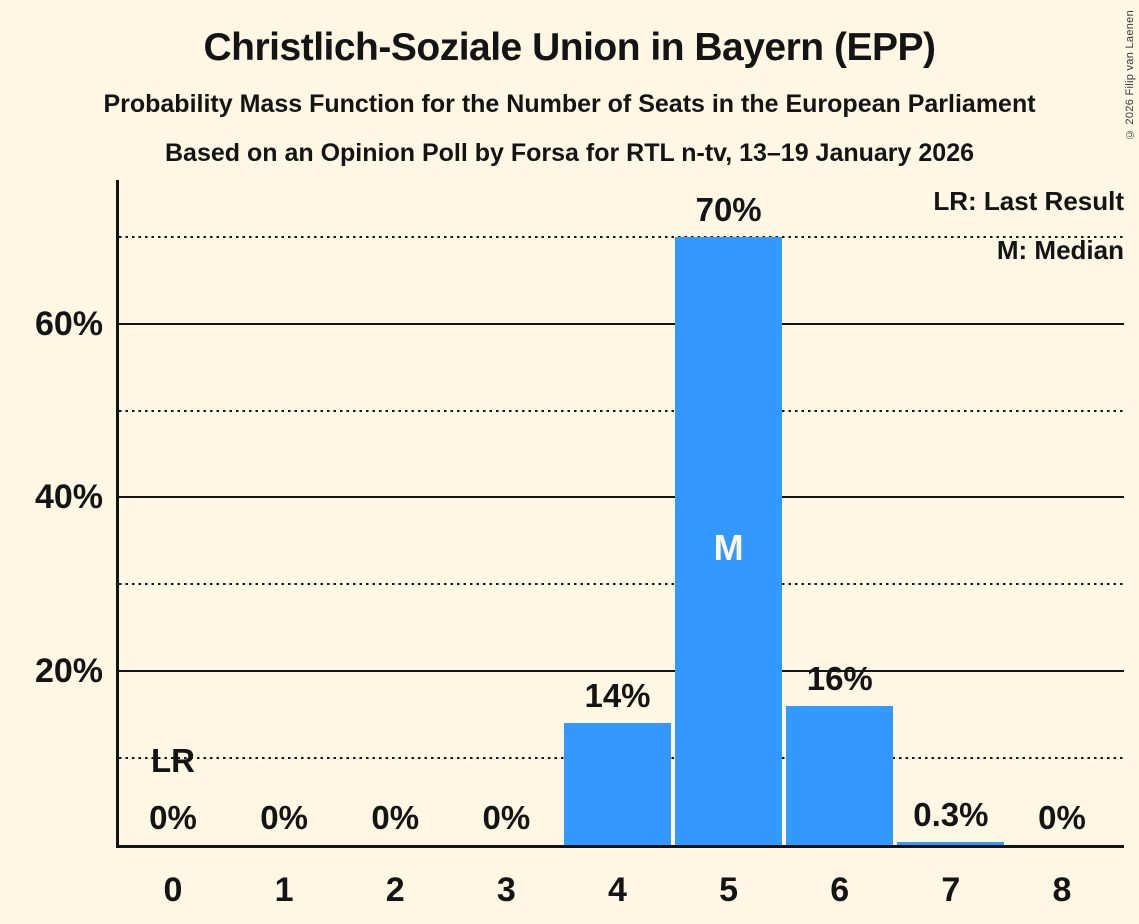 This screenshot has width=1139, height=924. I want to click on median-marker: M, so click(728, 547).